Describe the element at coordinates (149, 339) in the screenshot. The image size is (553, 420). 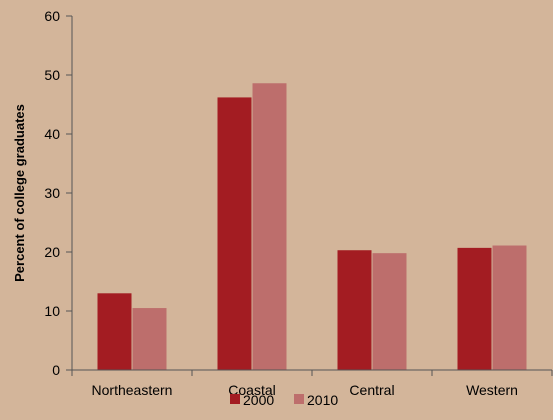
I see `bar-northeastern-2010` at that location.